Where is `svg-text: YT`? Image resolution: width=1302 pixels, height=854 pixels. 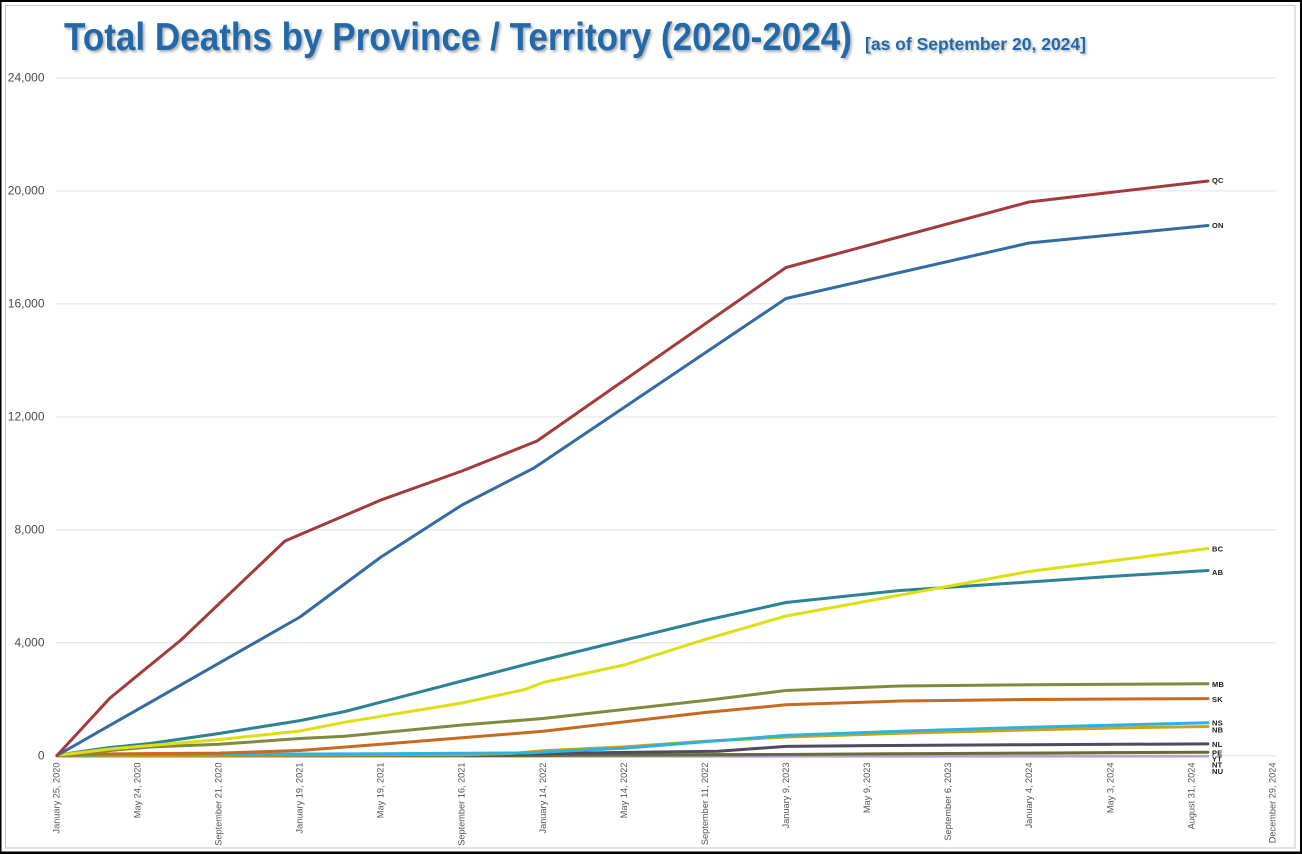 svg-text: YT is located at coordinates (1217, 758).